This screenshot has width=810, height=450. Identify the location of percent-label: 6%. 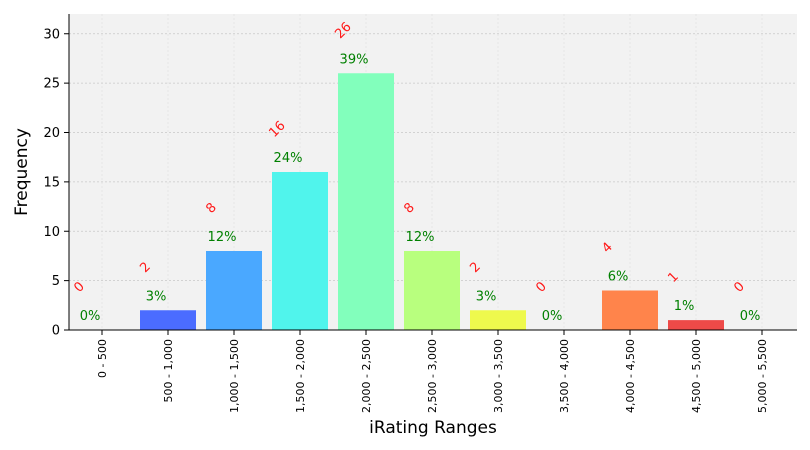
(618, 277).